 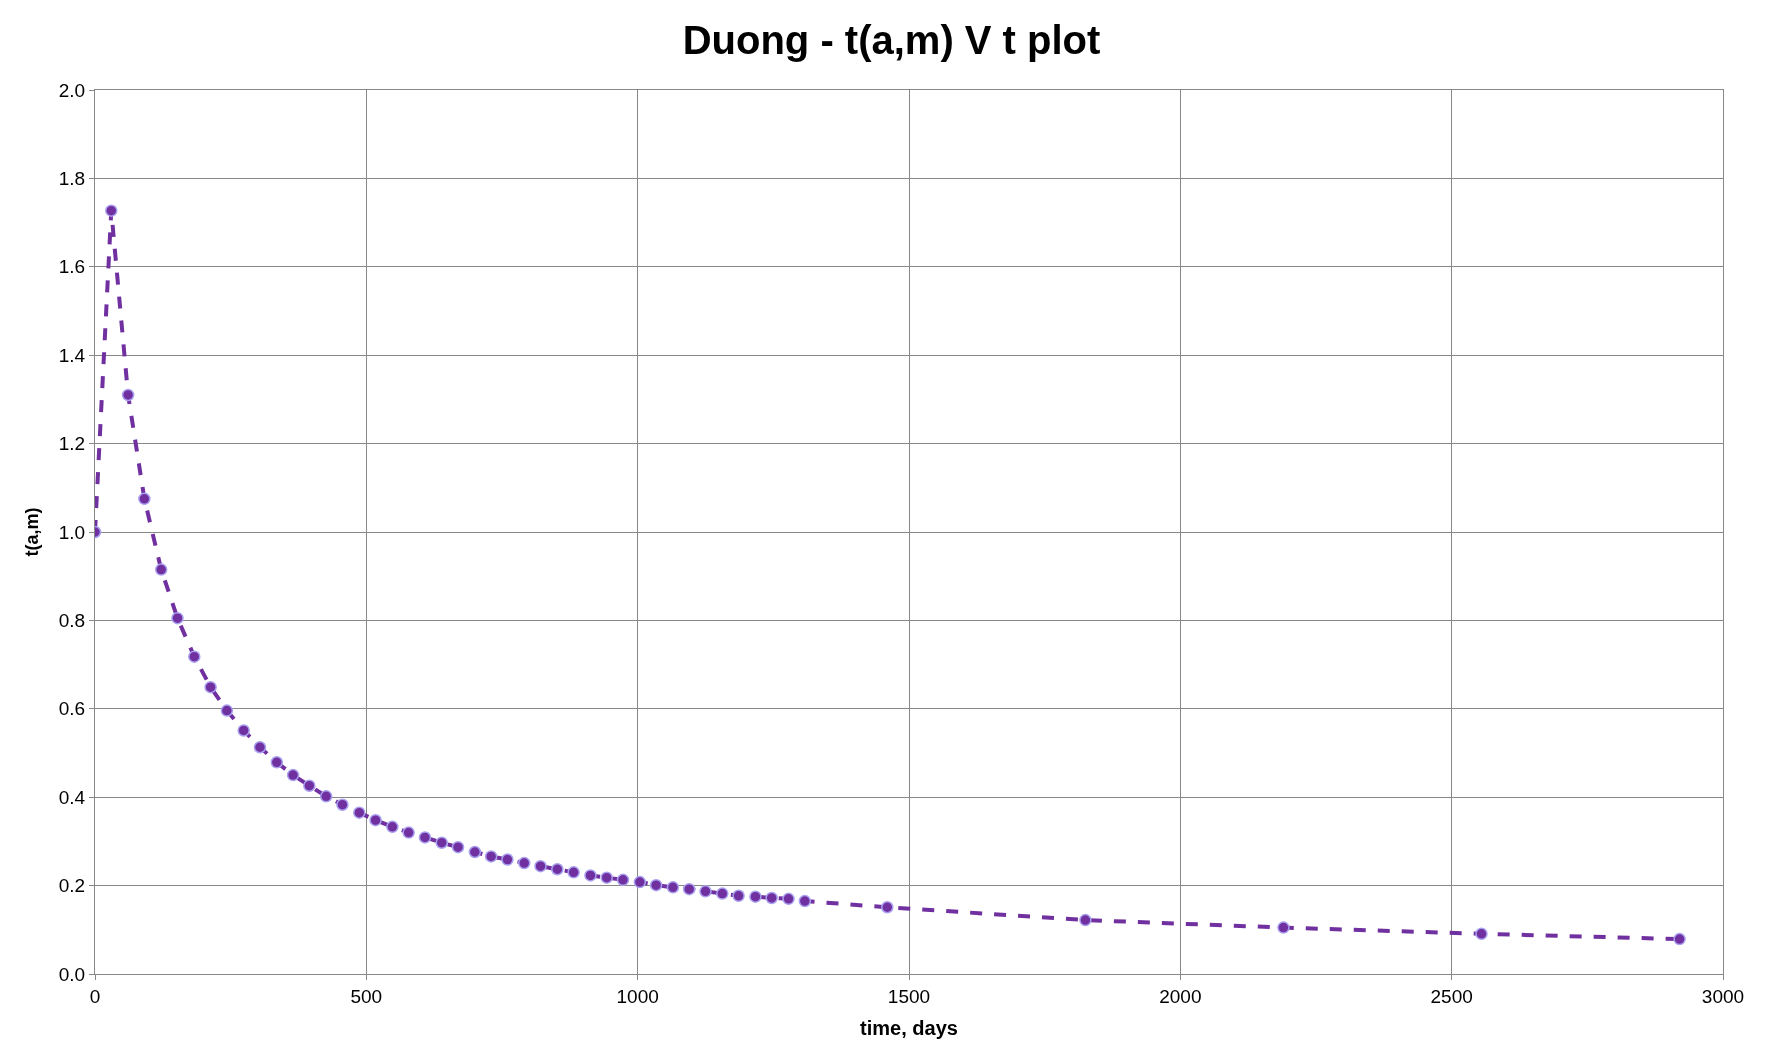 I want to click on x-tick-label: 500, so click(x=366, y=996).